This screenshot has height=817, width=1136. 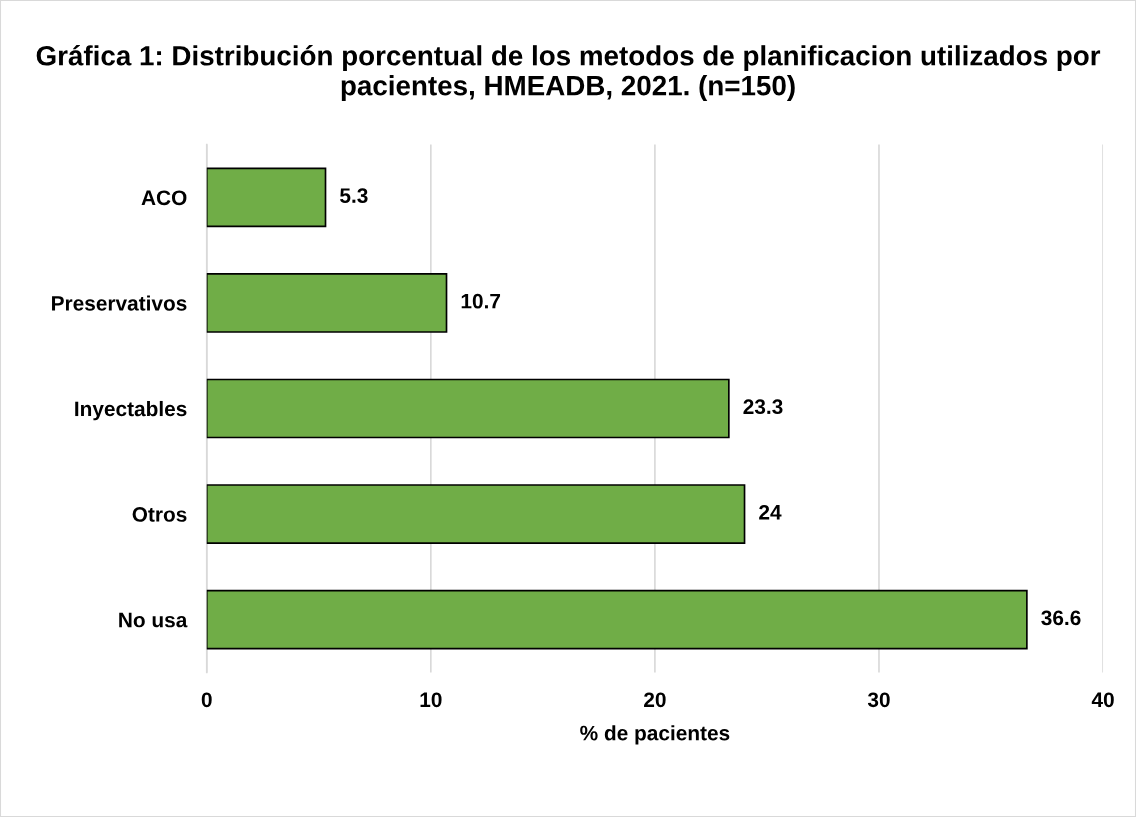 I want to click on data-label: 36.6, so click(x=1061, y=618).